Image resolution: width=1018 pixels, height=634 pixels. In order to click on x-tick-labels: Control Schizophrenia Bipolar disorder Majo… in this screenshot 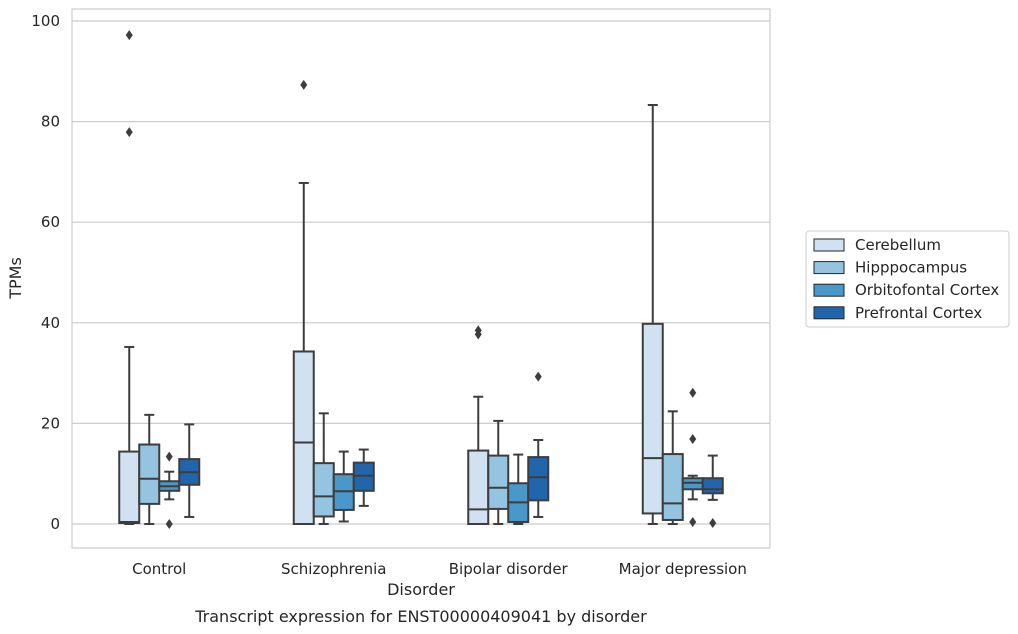, I will do `click(439, 569)`.